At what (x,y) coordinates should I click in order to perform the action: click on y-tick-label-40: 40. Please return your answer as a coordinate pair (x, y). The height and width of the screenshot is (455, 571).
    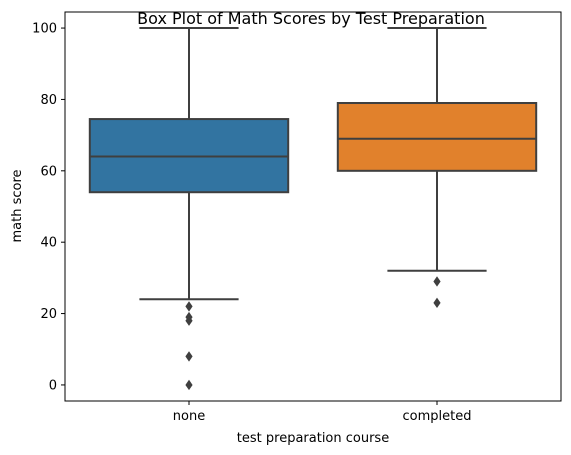
    Looking at the image, I should click on (48, 243).